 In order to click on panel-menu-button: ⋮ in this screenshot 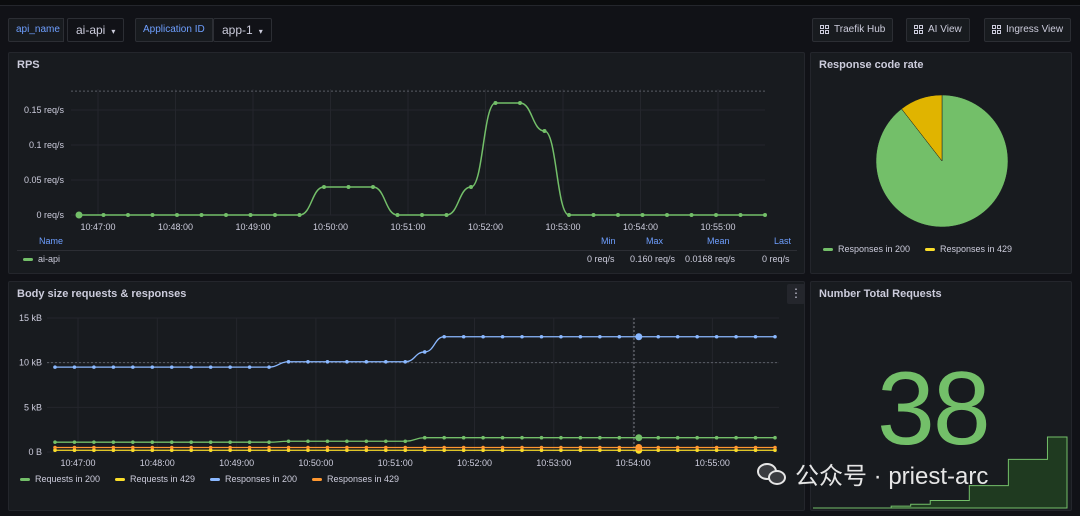, I will do `click(796, 294)`.